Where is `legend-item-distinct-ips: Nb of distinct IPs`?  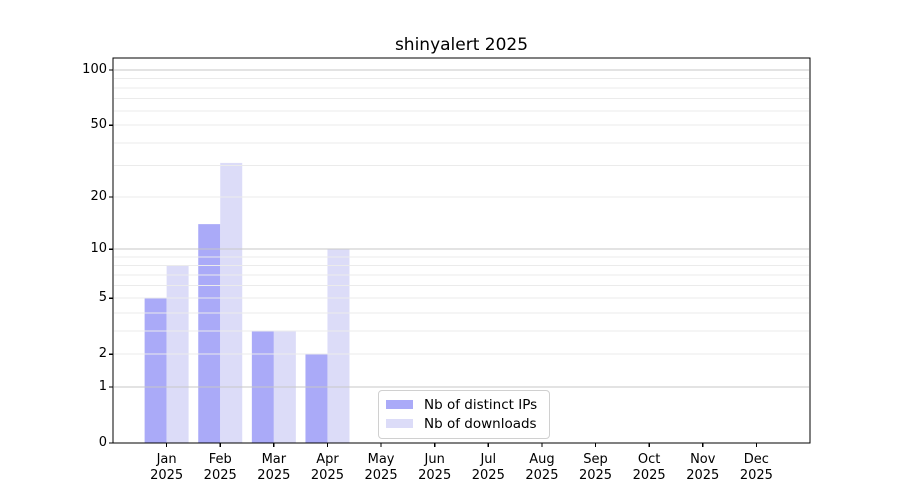 legend-item-distinct-ips: Nb of distinct IPs is located at coordinates (461, 404).